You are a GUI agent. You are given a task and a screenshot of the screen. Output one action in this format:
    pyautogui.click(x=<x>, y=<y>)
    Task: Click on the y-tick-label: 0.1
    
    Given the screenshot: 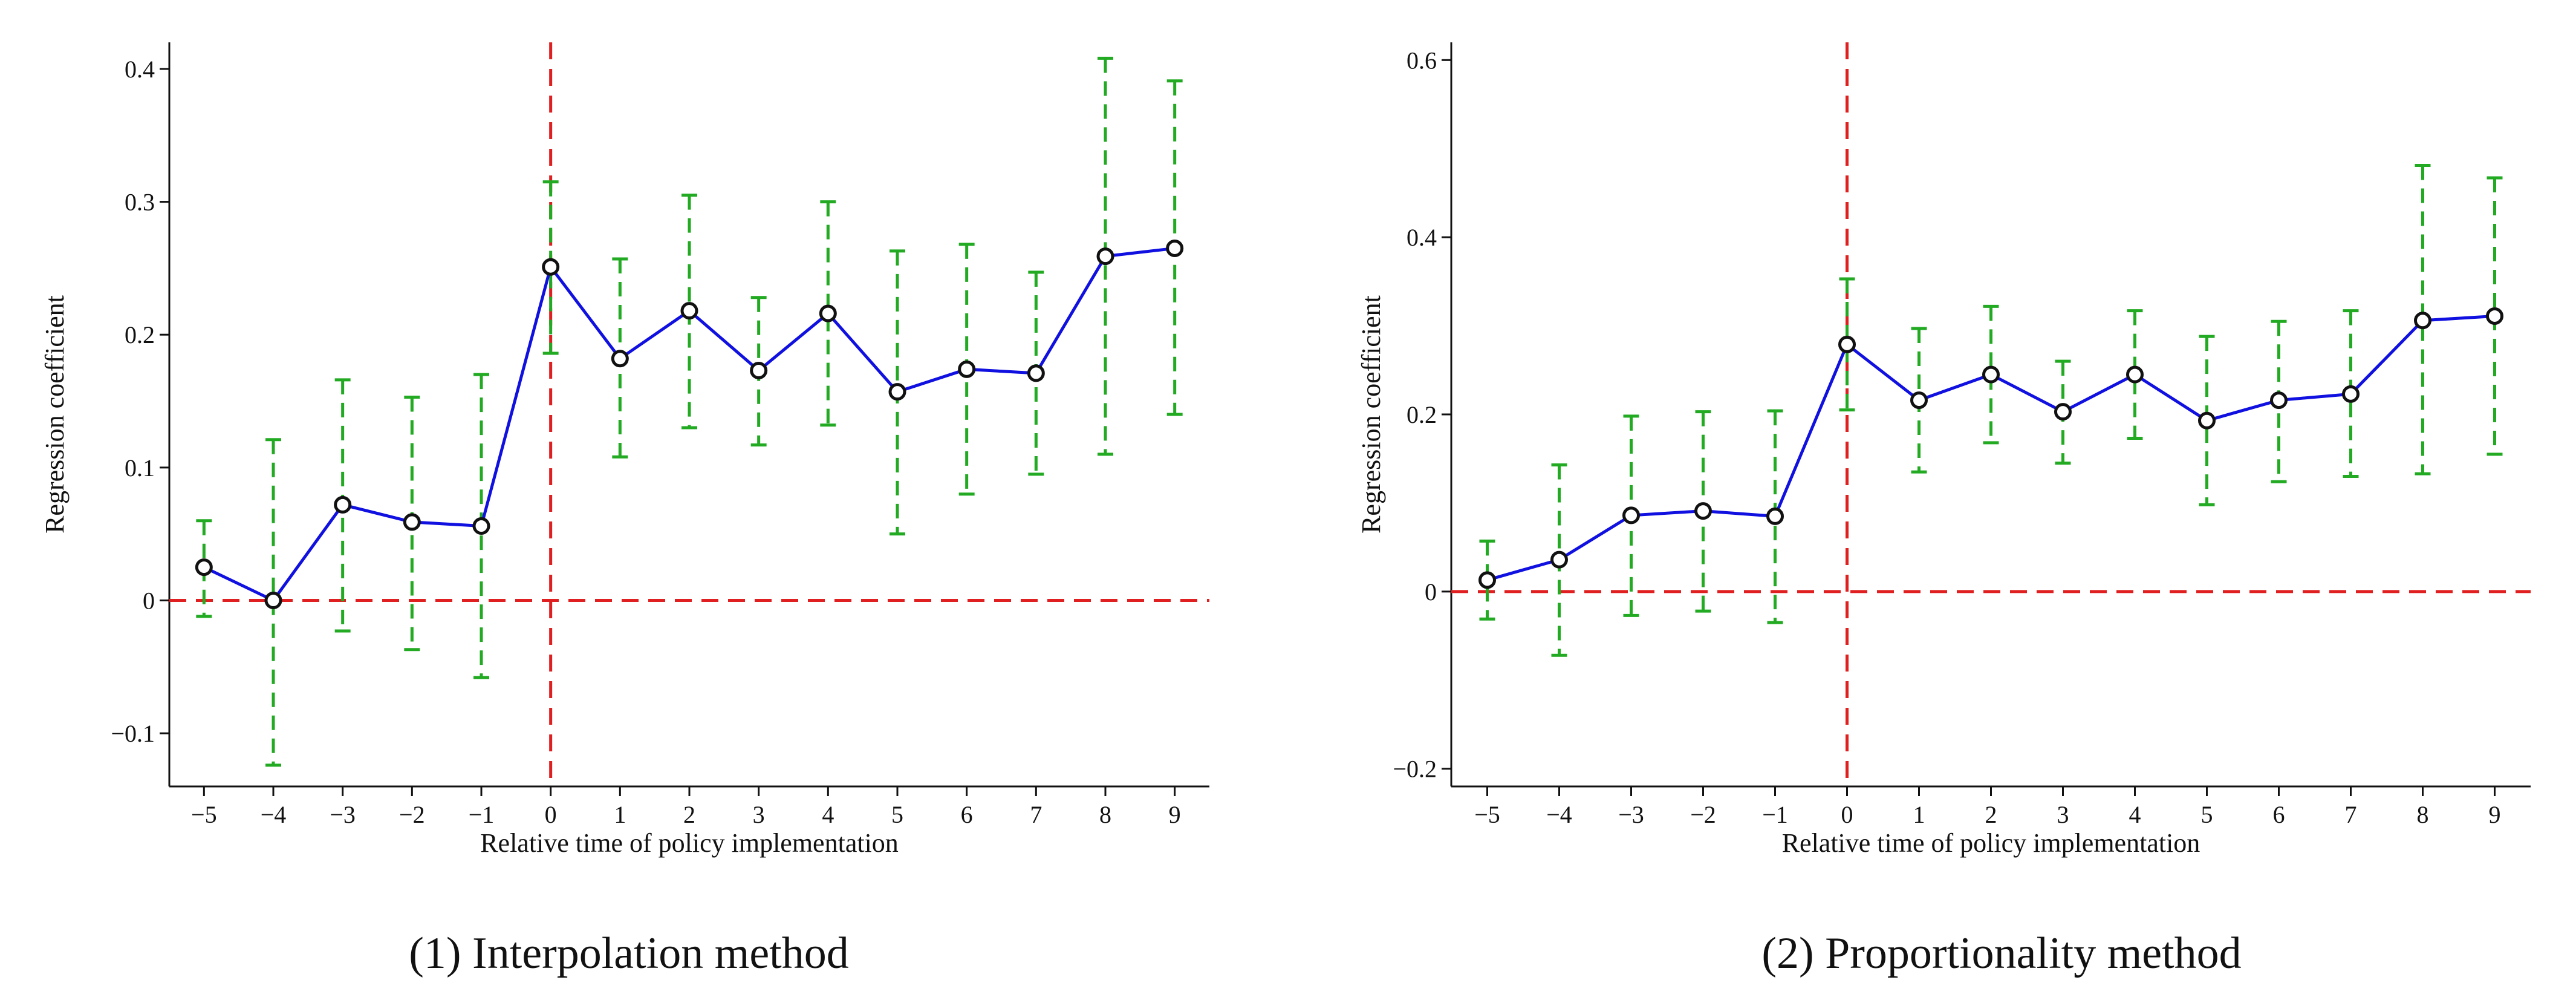 What is the action you would take?
    pyautogui.click(x=140, y=468)
    